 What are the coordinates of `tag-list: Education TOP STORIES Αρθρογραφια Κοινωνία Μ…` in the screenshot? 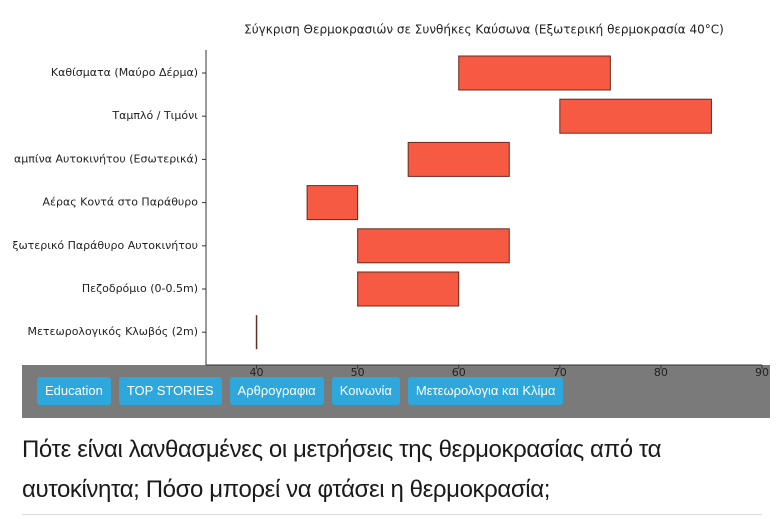 It's located at (300, 391).